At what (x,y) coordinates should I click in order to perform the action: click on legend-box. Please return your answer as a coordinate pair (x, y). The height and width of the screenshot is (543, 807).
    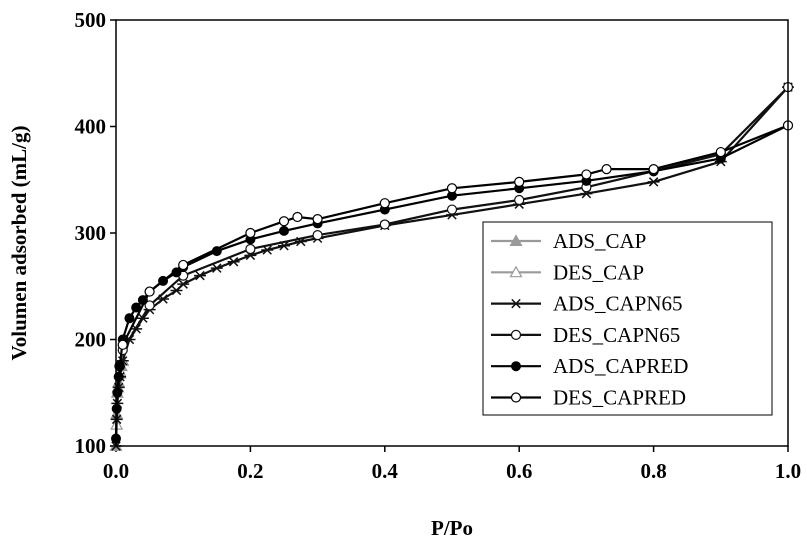
    Looking at the image, I should click on (627, 318).